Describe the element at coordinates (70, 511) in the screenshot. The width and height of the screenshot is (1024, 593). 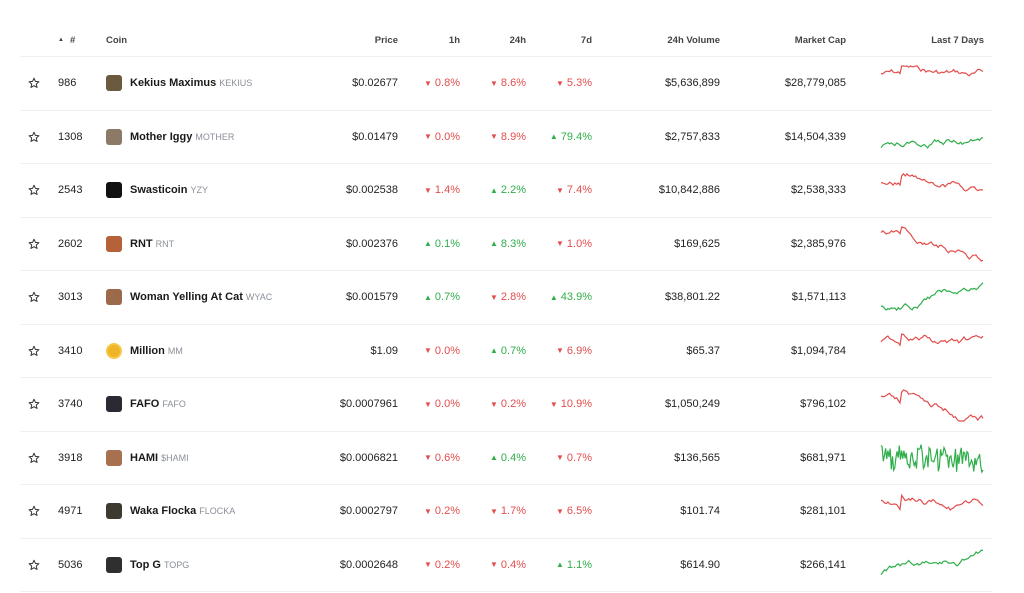
I see `rank: 4971` at that location.